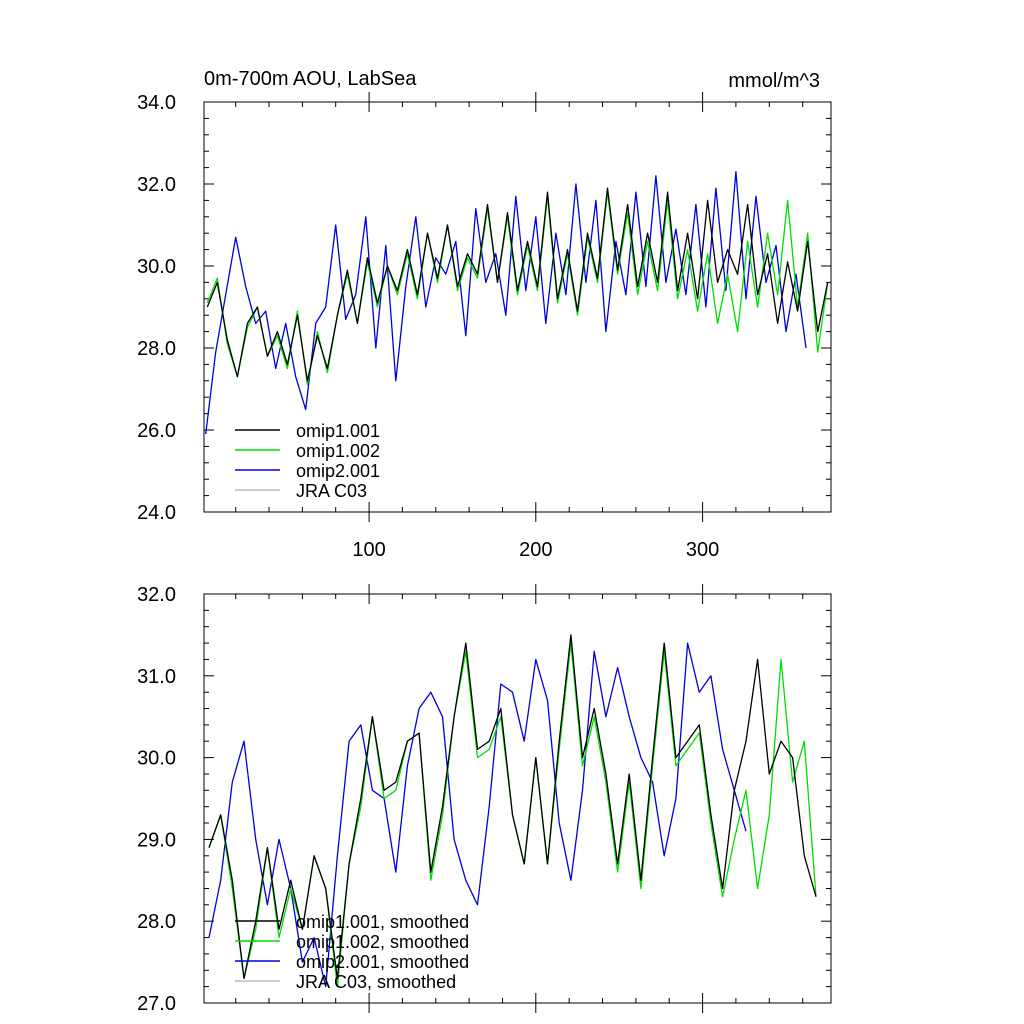 Image resolution: width=1024 pixels, height=1024 pixels. What do you see at coordinates (368, 550) in the screenshot?
I see `top-x-tick-label: 100` at bounding box center [368, 550].